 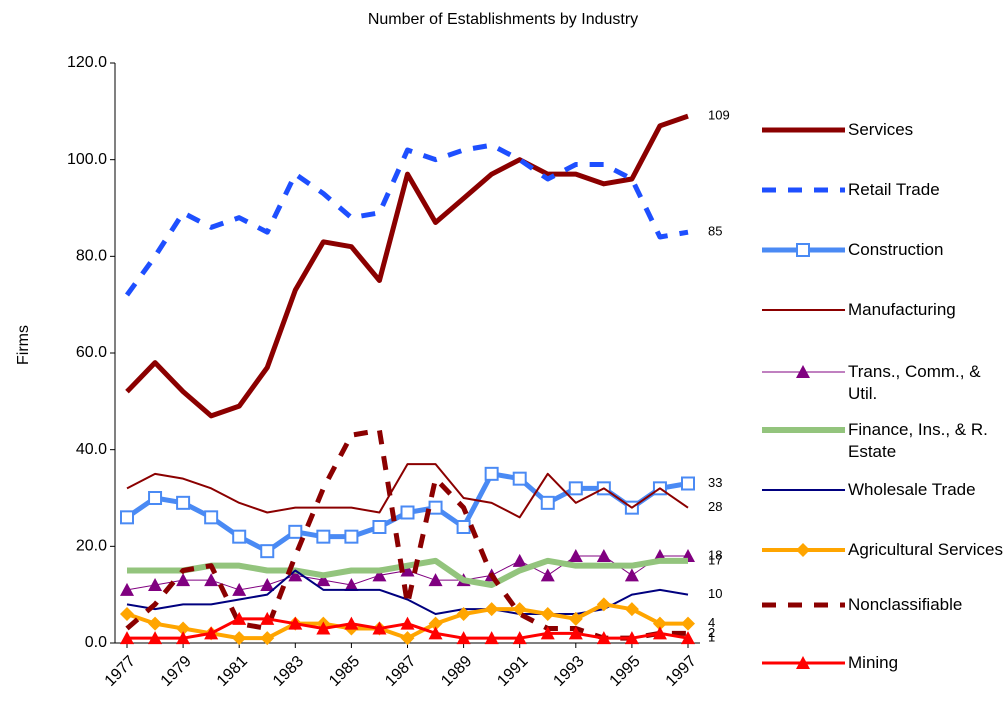 I want to click on legend-item: Manufacturing, so click(x=859, y=309).